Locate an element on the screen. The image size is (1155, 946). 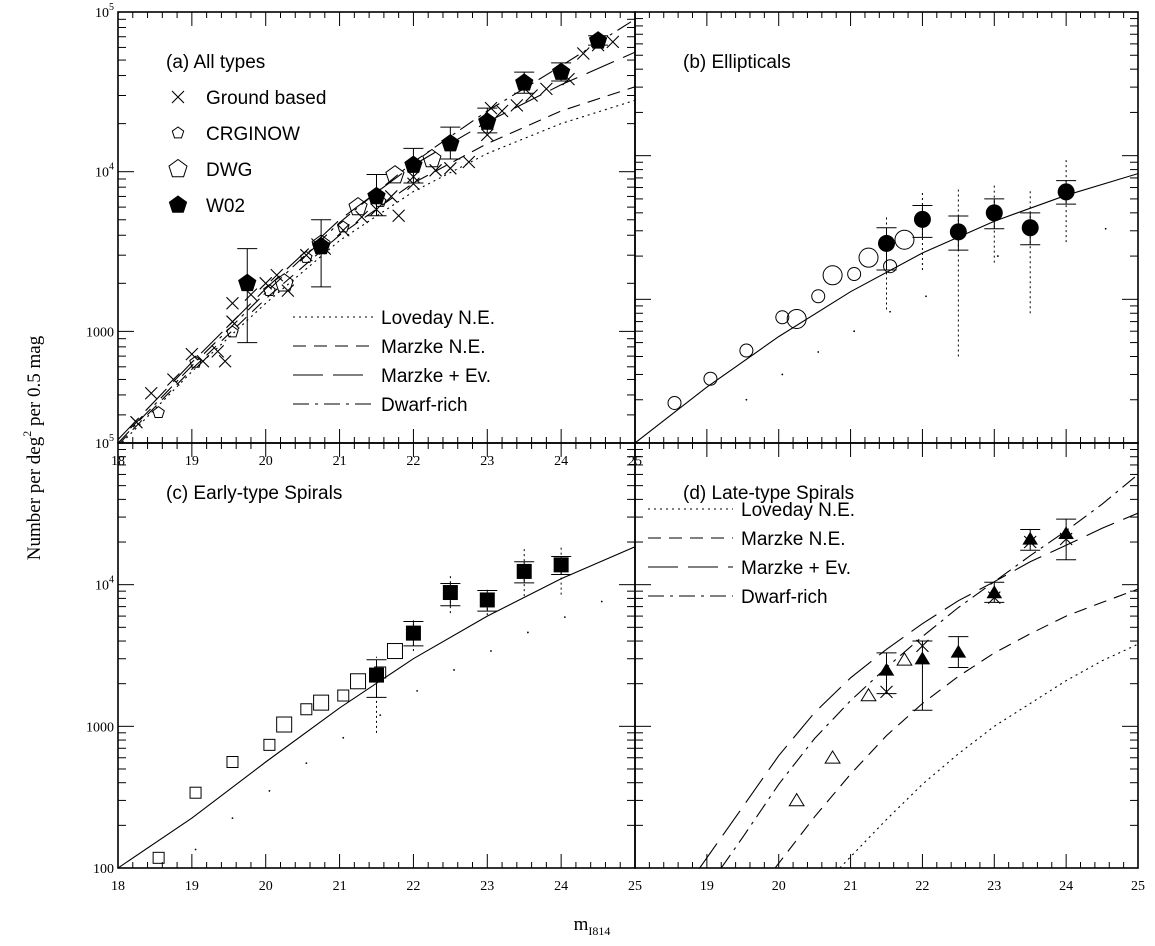
y-tick-label: 10⁴ is located at coordinates (104, 584).